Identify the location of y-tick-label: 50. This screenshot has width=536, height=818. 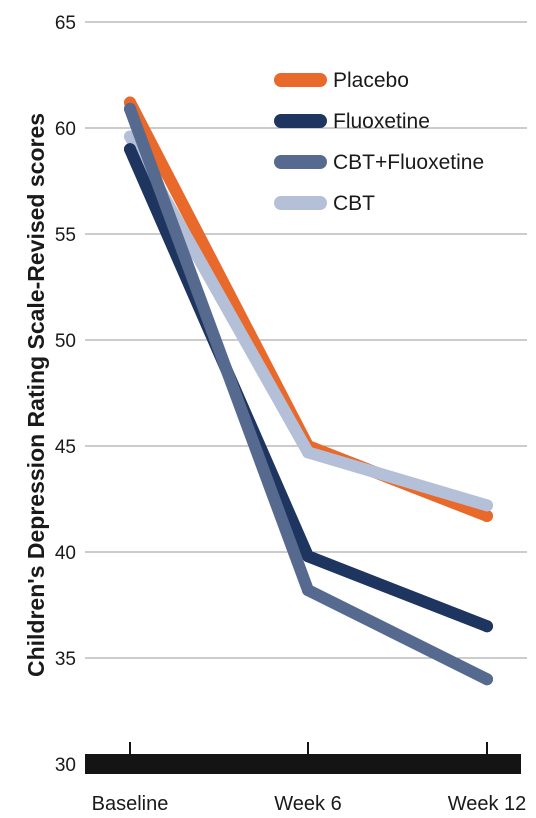
(65, 341).